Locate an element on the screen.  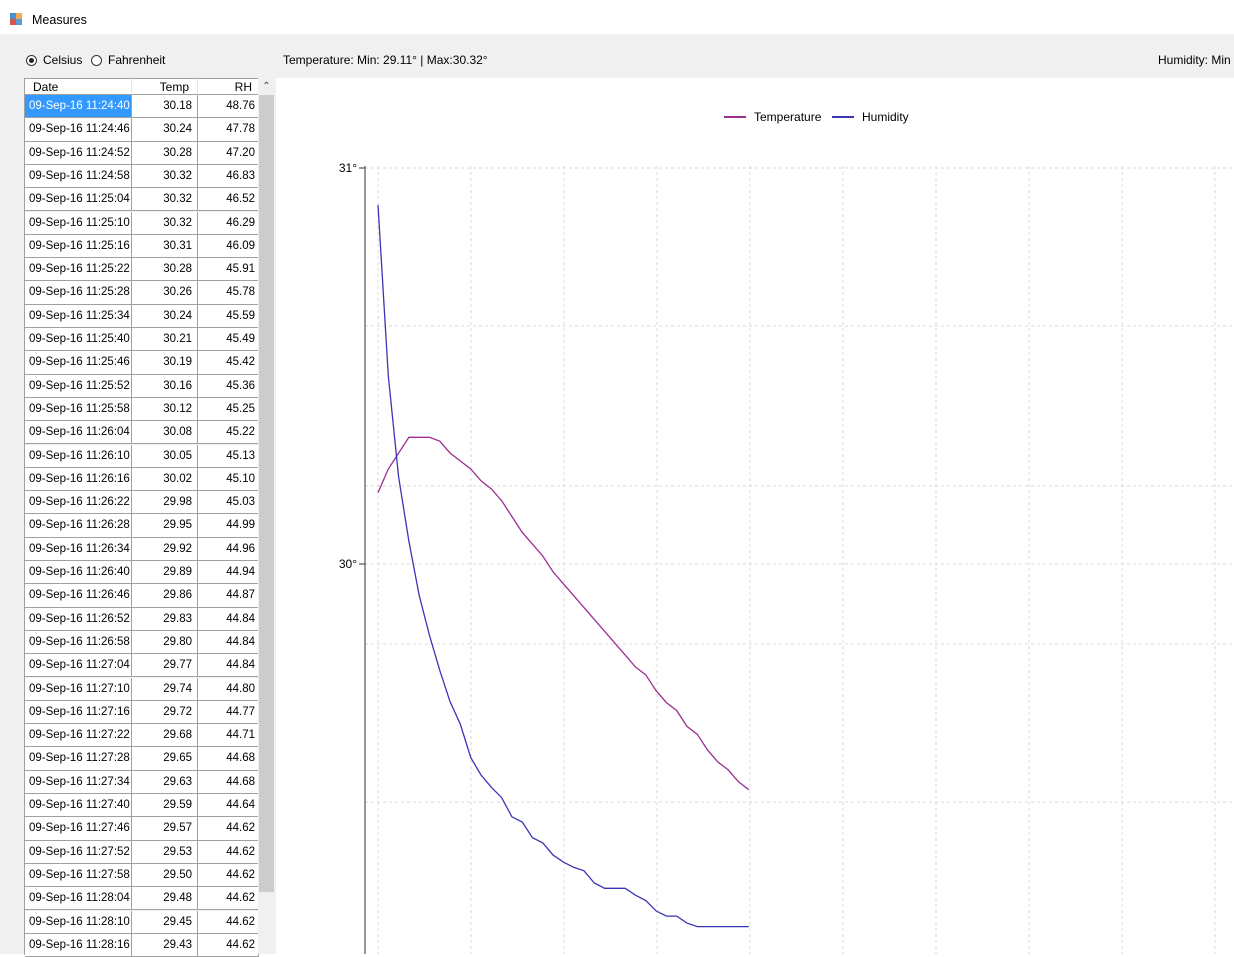
rh-cell: 44.71 is located at coordinates (228, 736).